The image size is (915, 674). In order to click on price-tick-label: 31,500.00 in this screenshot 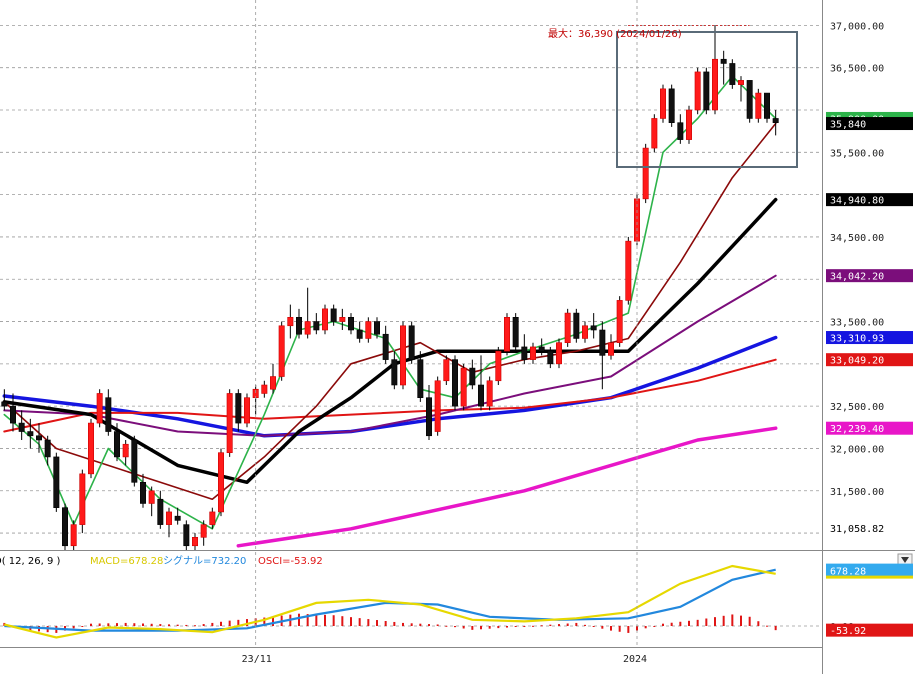, I will do `click(857, 492)`.